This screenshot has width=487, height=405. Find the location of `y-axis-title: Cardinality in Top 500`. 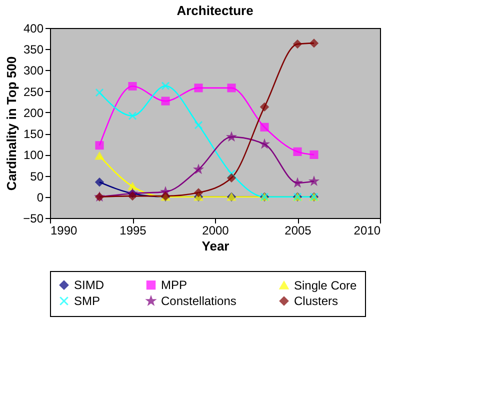

y-axis-title: Cardinality in Top 500 is located at coordinates (12, 123).